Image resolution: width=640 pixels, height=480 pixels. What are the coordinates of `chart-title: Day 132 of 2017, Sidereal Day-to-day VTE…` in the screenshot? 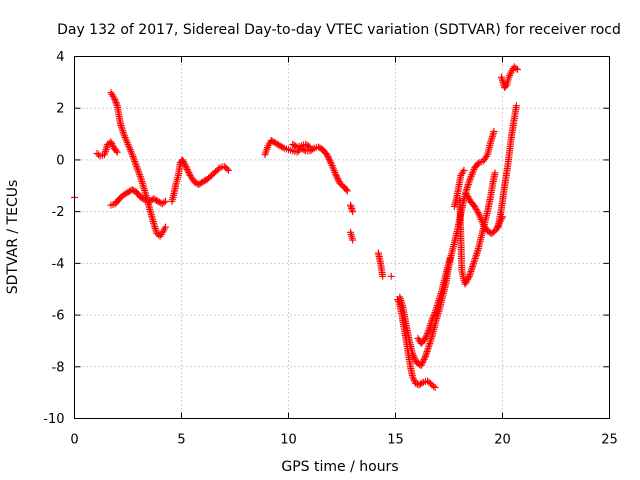 It's located at (339, 30).